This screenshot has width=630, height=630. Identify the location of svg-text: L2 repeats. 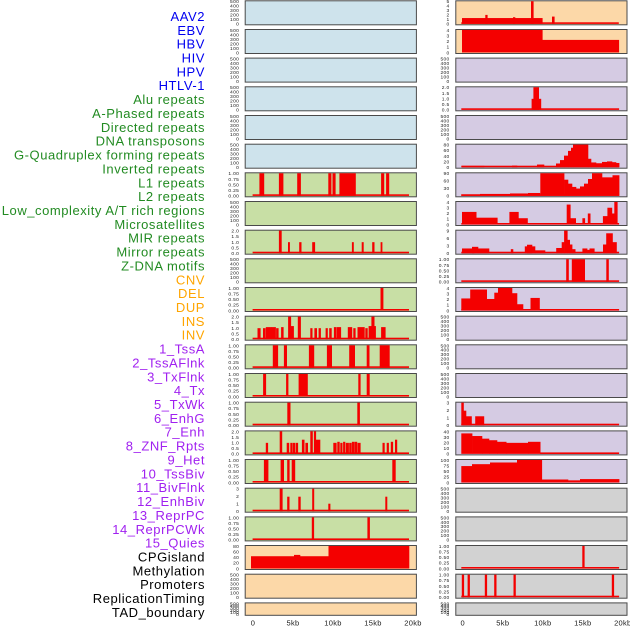
(171, 196).